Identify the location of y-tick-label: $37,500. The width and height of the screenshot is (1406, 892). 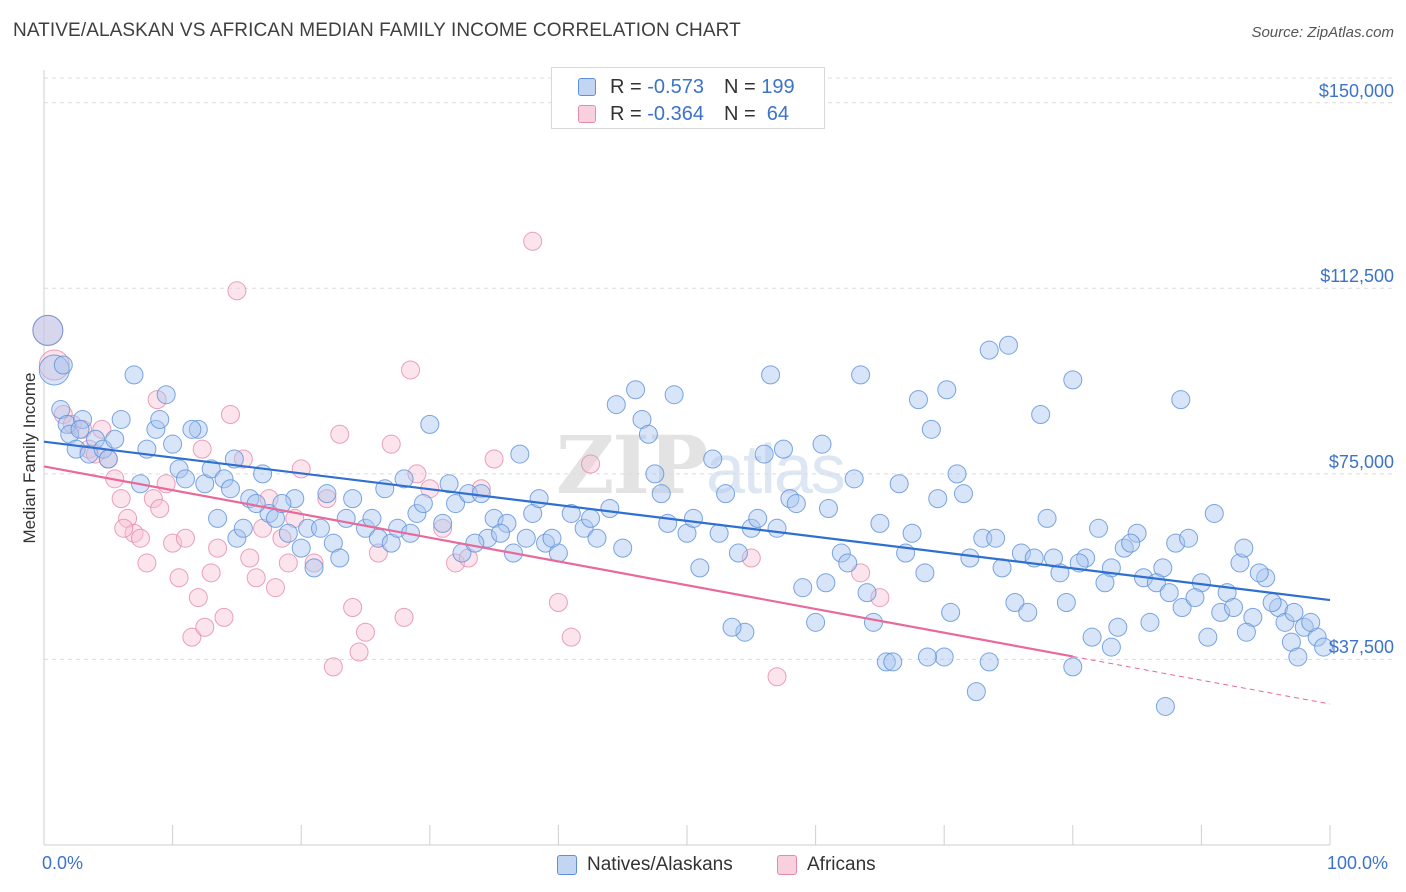
(1361, 647).